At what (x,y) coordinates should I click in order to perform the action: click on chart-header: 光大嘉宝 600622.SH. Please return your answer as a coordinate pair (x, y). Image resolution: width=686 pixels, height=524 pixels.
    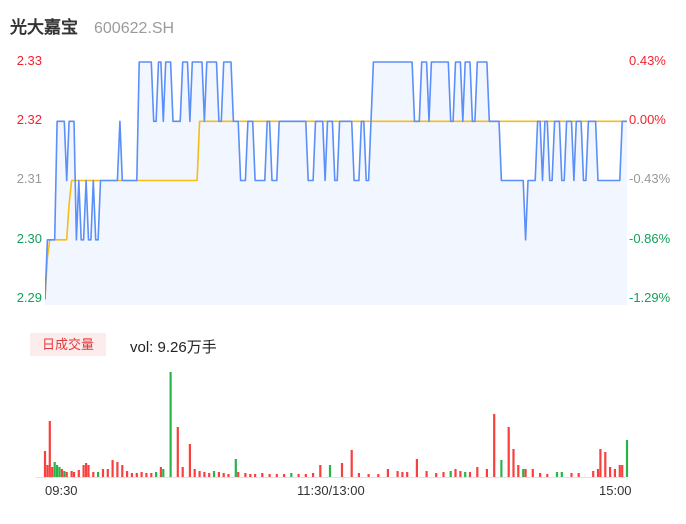
    Looking at the image, I should click on (92, 25).